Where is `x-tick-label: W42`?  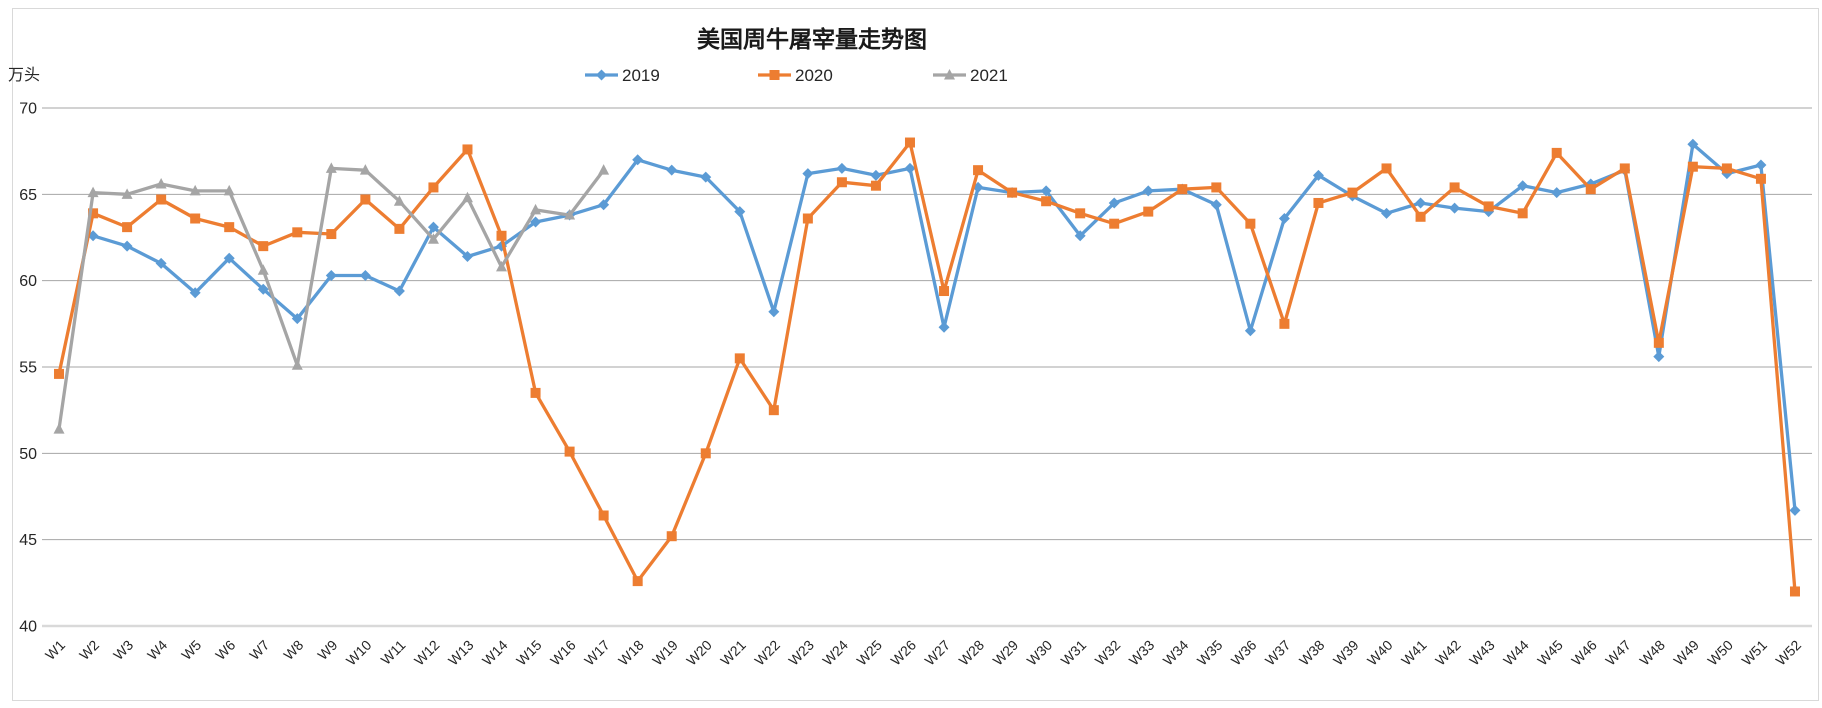
x-tick-label: W42 is located at coordinates (1448, 653).